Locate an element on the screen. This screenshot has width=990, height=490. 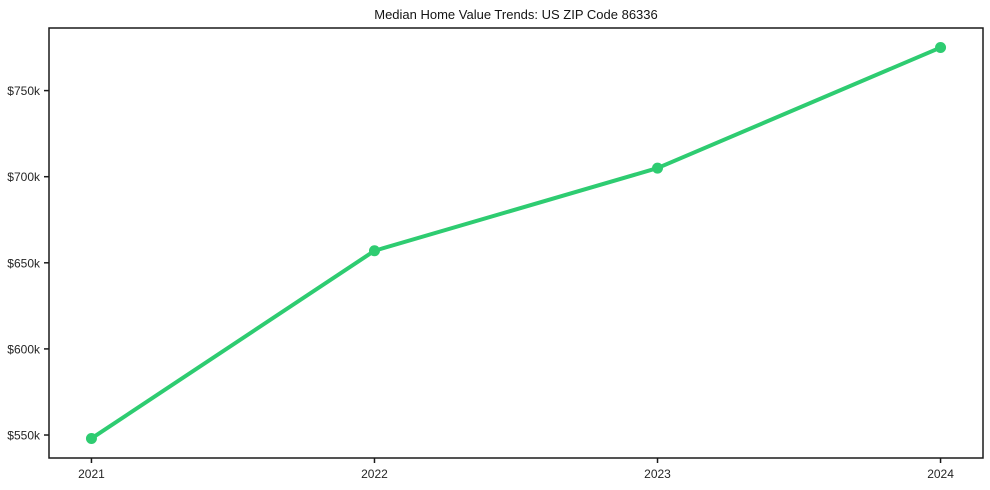
x-axis-tick-label: 2023 is located at coordinates (657, 474).